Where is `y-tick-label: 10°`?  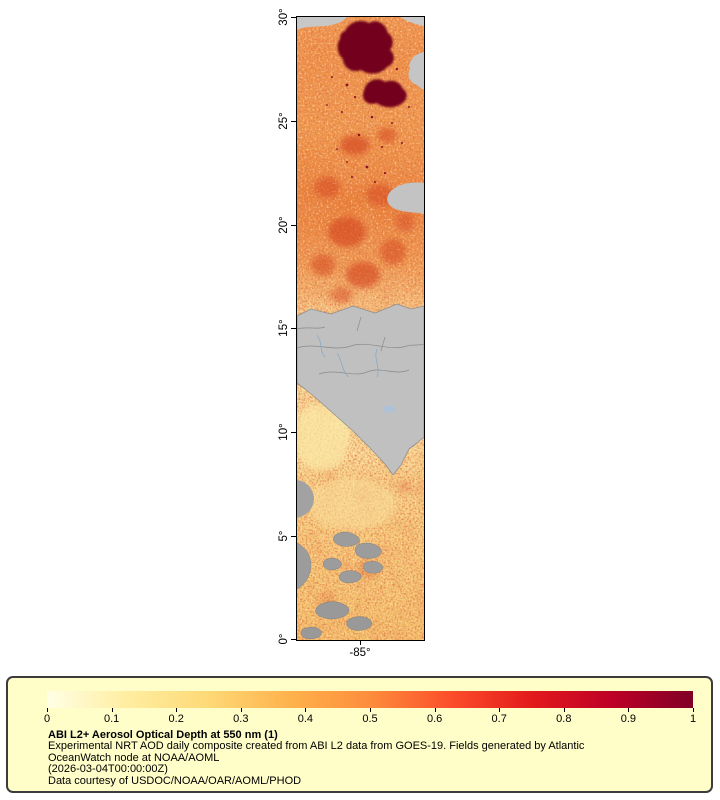 y-tick-label: 10° is located at coordinates (284, 432).